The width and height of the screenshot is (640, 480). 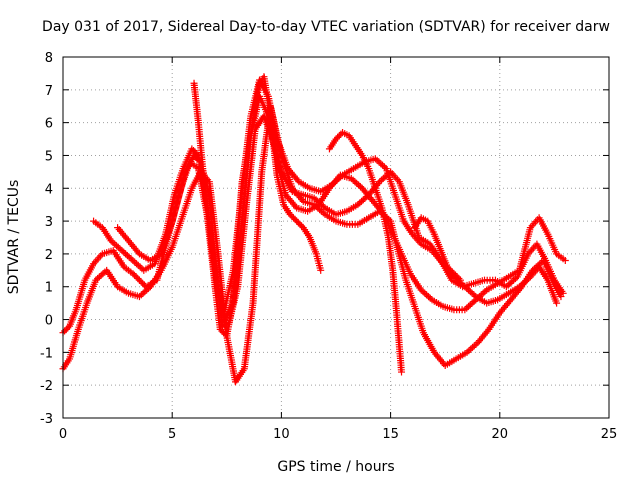 What do you see at coordinates (46, 239) in the screenshot?
I see `y-tick-labels: -3 -2 -1 0 1 2 3 4 5 6 7 8` at bounding box center [46, 239].